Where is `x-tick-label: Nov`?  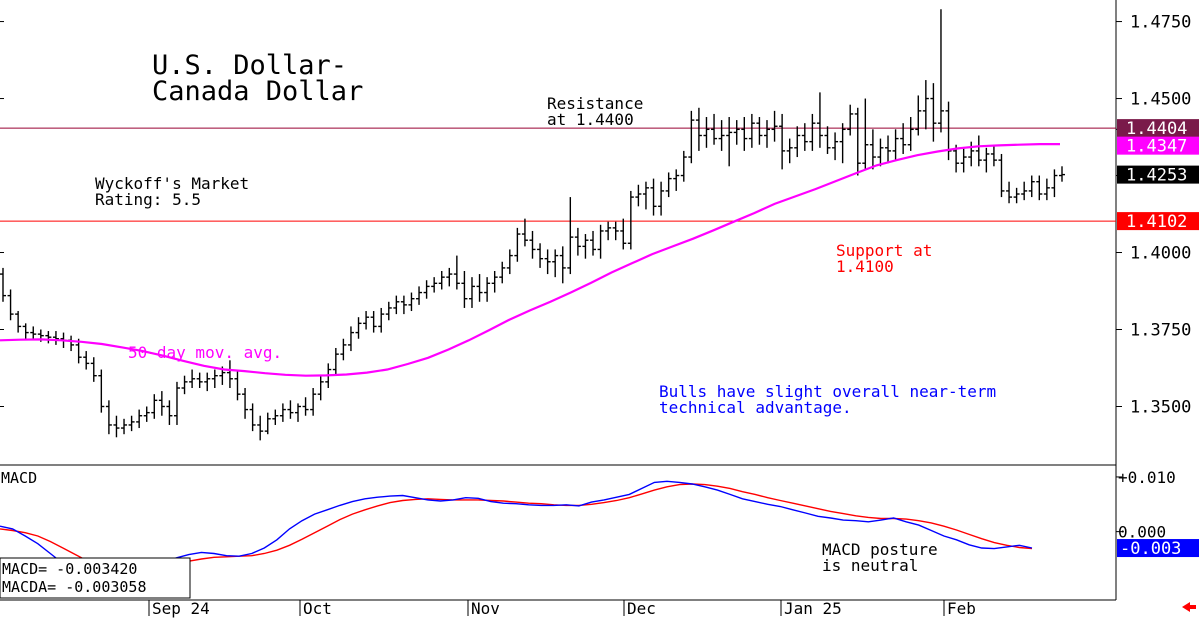
x-tick-label: Nov is located at coordinates (485, 608).